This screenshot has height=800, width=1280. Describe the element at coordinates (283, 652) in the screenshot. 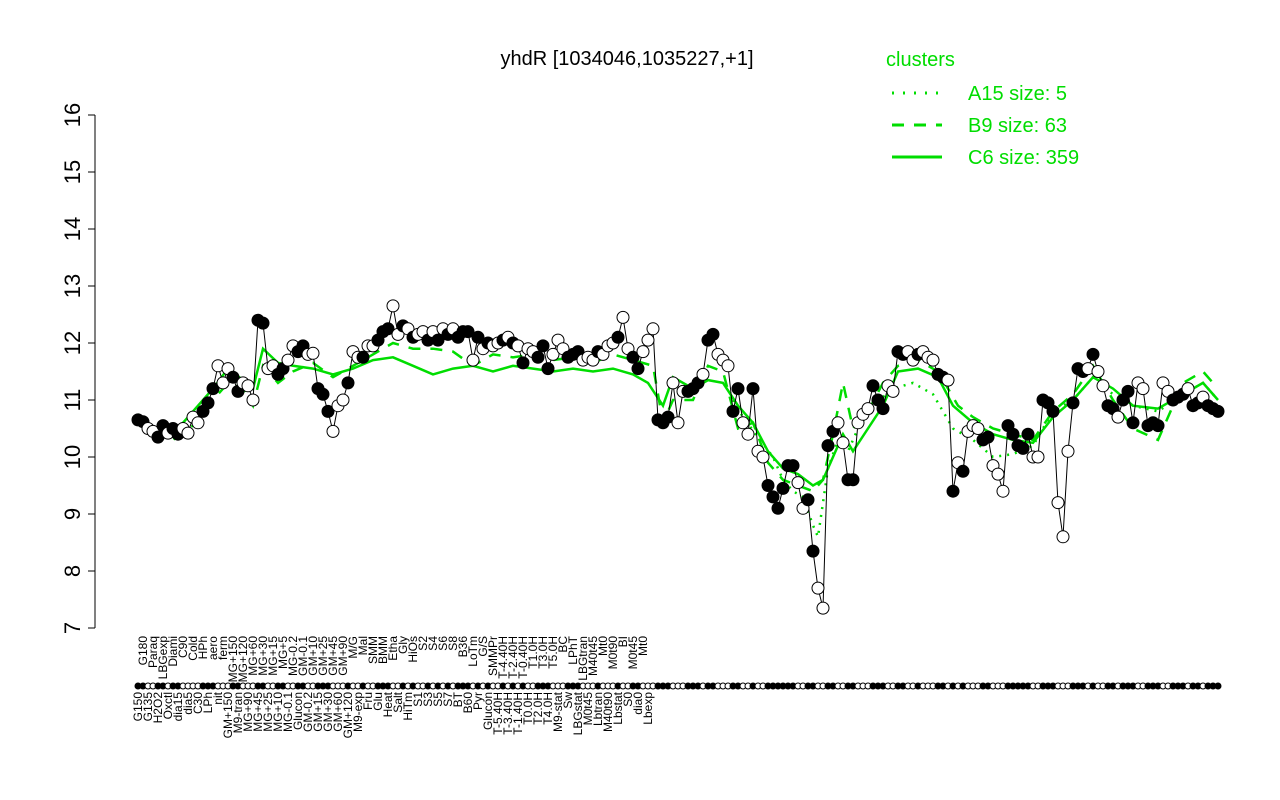

I see `x-tick-label: MG+5` at that location.